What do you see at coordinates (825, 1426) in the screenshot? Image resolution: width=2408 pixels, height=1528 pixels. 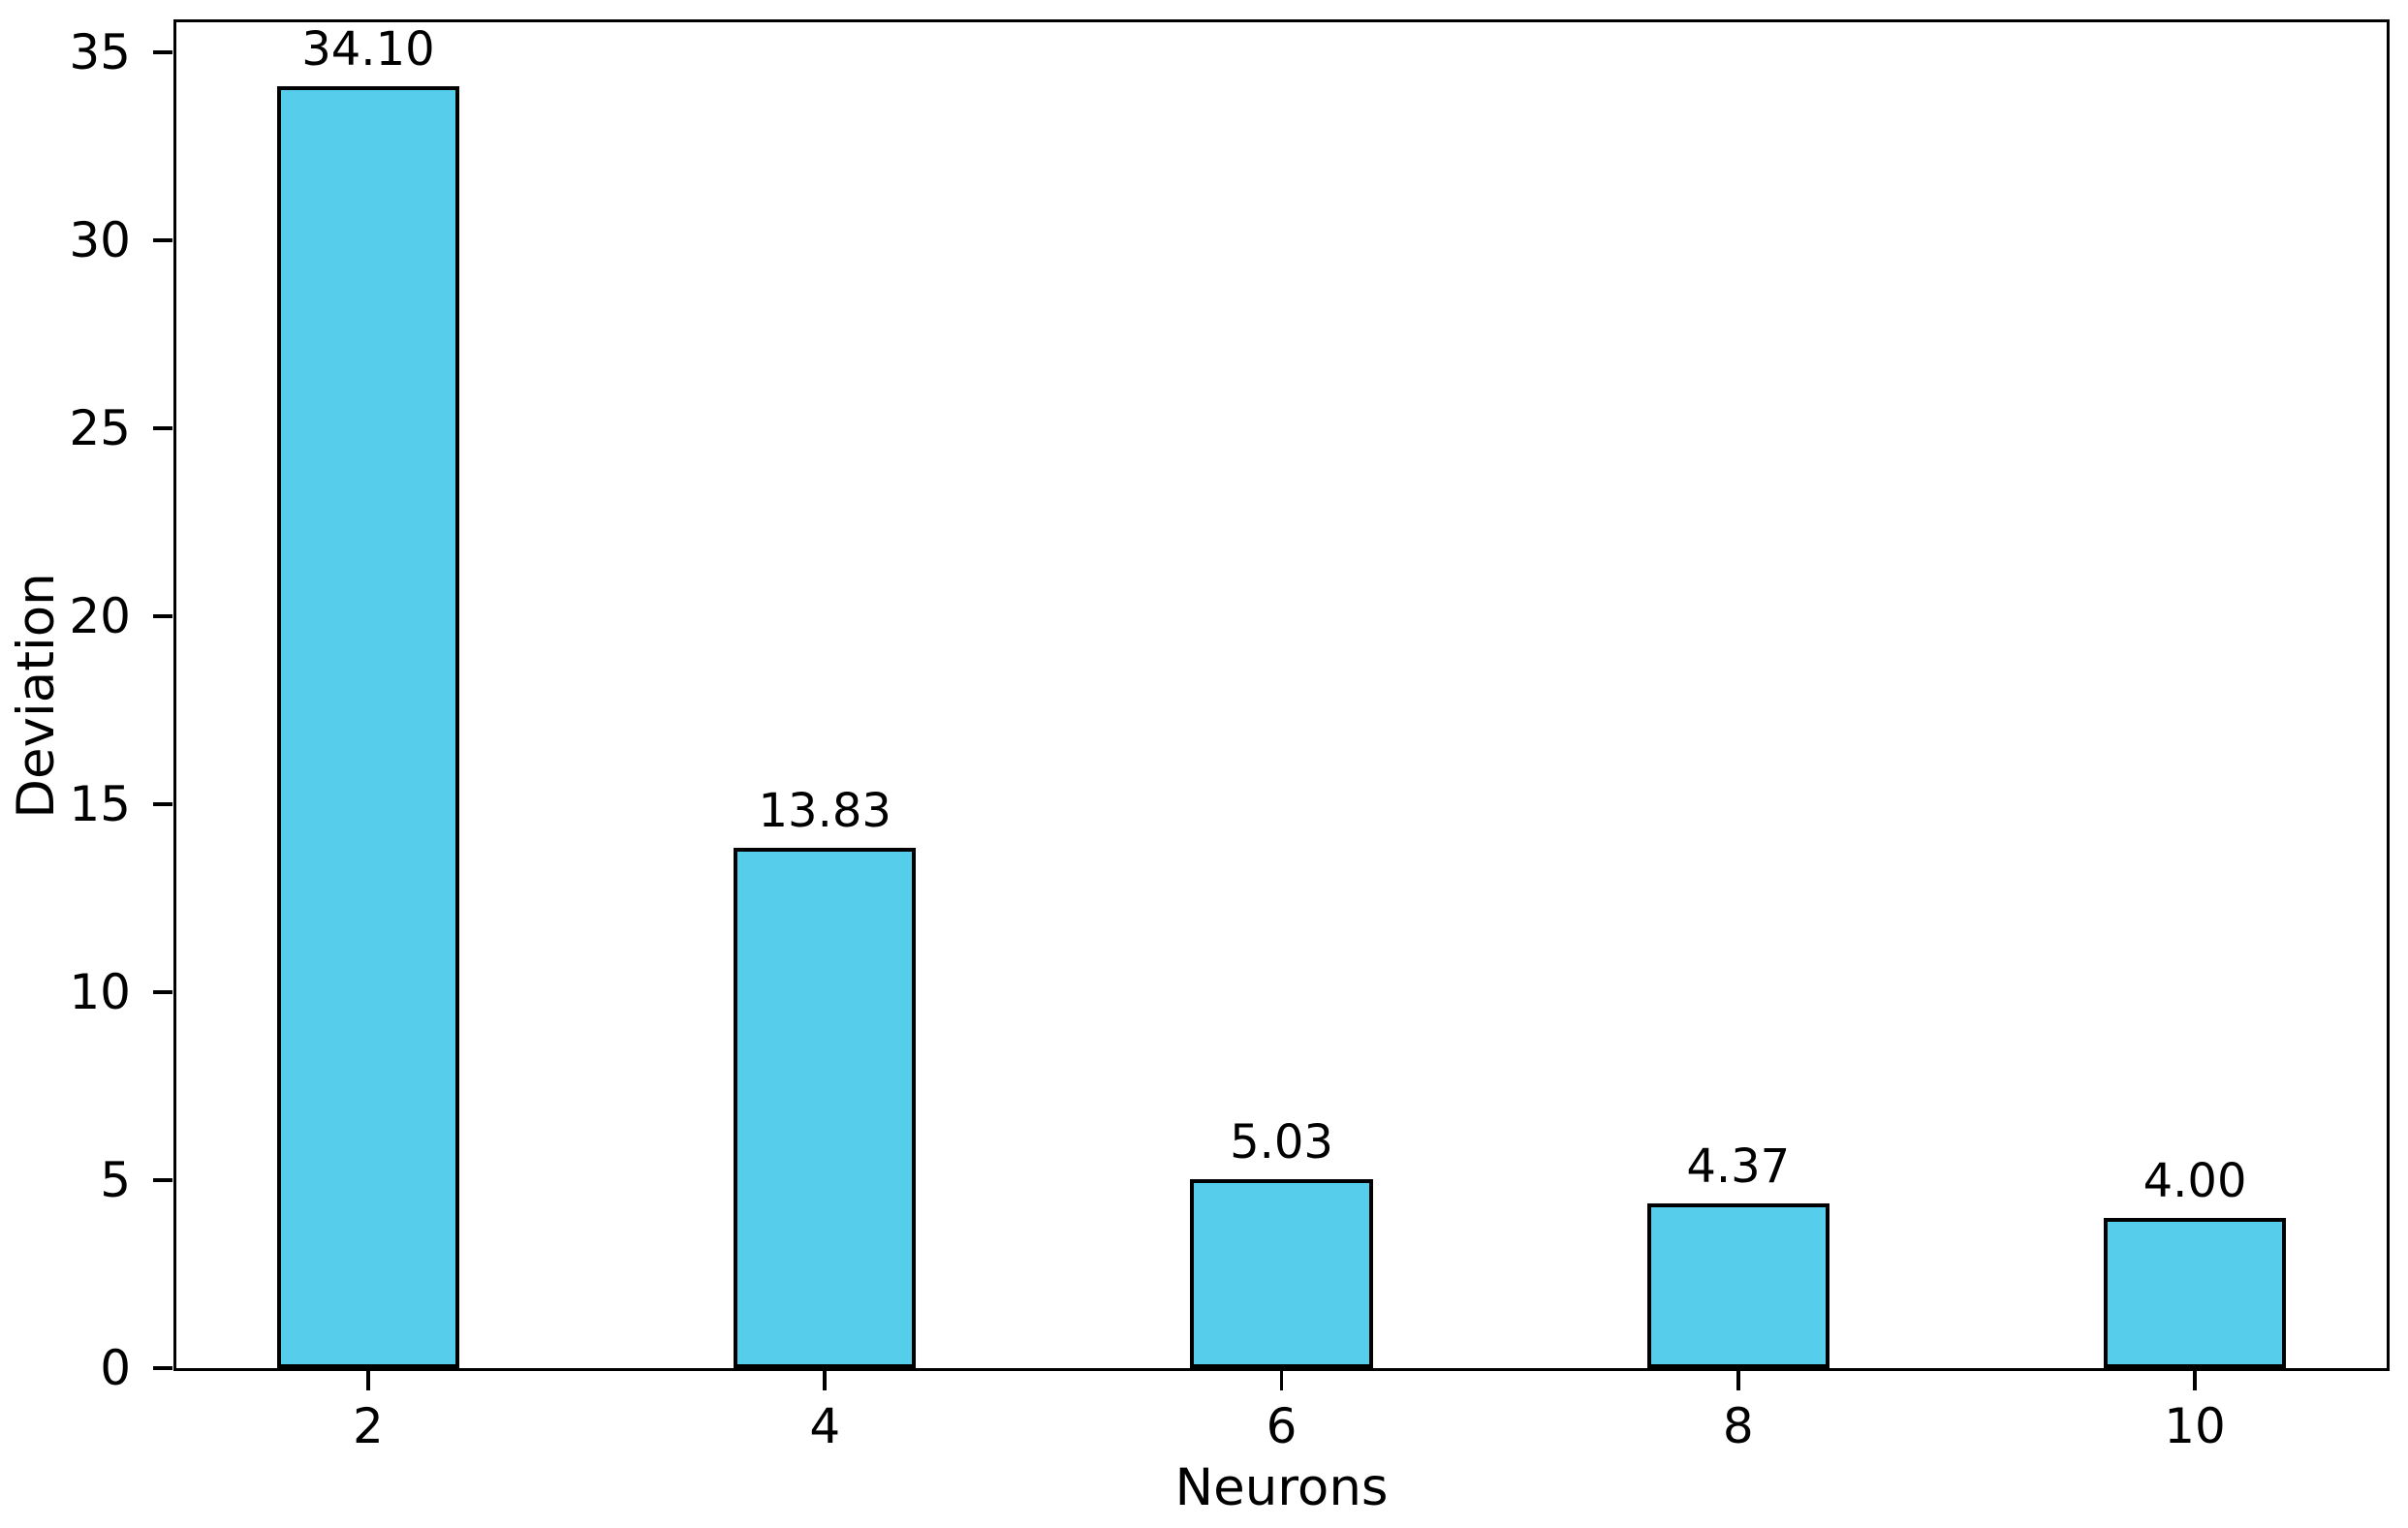 I see `x-tick-label: 4` at bounding box center [825, 1426].